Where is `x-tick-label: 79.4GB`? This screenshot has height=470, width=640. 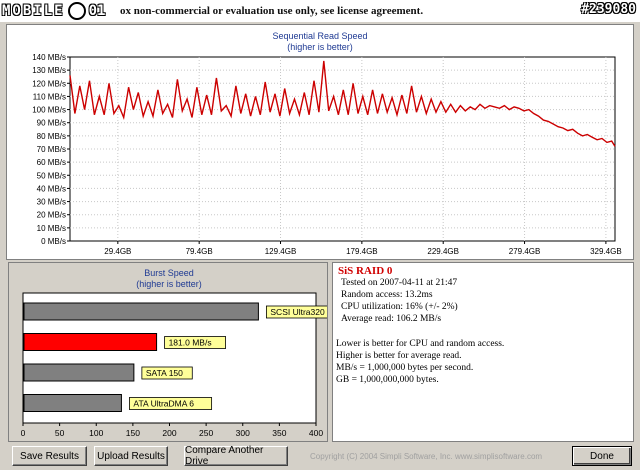 x-tick-label: 79.4GB is located at coordinates (199, 251).